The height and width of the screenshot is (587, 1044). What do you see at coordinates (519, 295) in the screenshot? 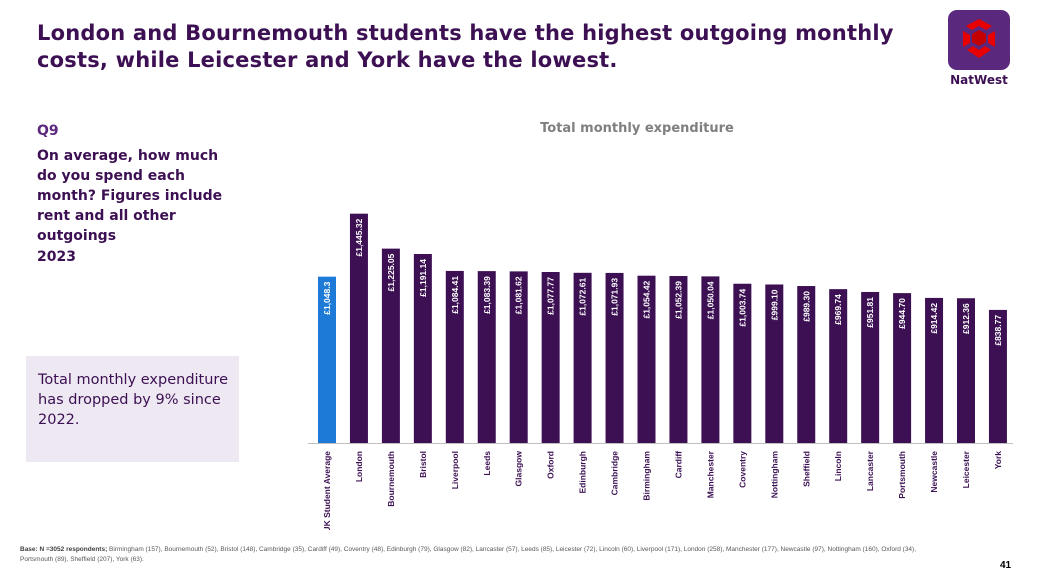
I see `bar-value-label: £1,081.62` at bounding box center [519, 295].